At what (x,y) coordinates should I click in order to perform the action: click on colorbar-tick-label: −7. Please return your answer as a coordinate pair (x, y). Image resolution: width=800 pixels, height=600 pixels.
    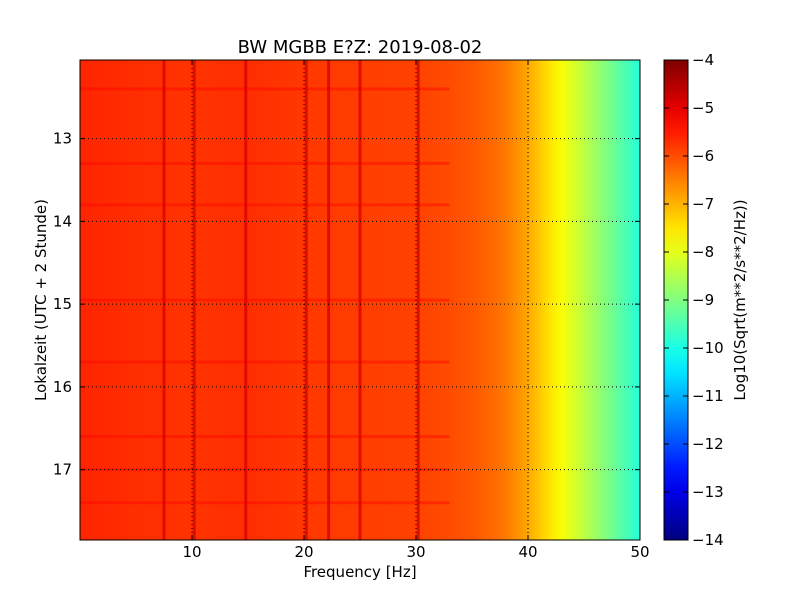
    Looking at the image, I should click on (703, 204).